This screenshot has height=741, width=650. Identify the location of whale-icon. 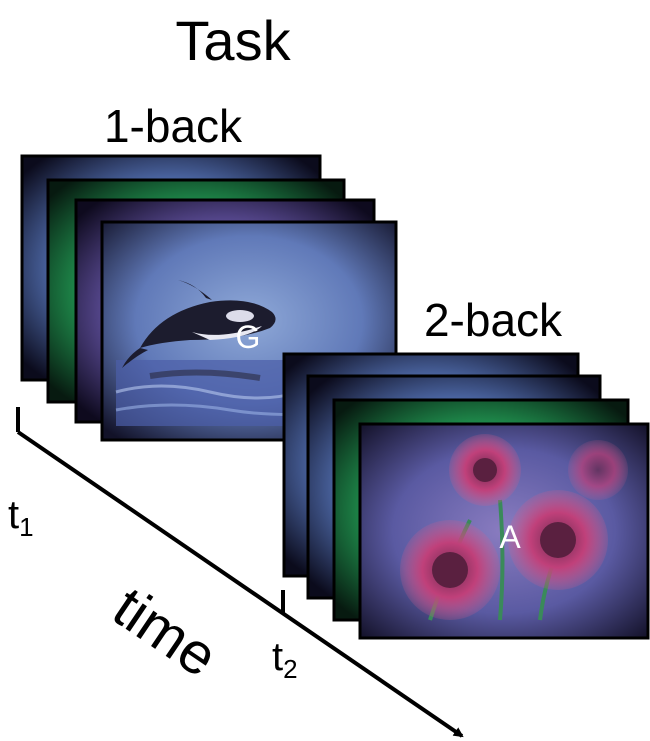
(199, 330).